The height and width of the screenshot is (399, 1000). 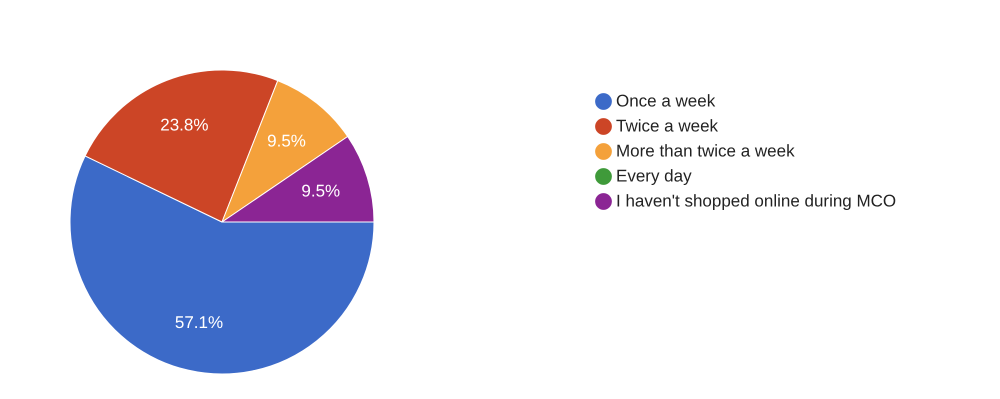 What do you see at coordinates (184, 125) in the screenshot?
I see `data-label: 23.8%` at bounding box center [184, 125].